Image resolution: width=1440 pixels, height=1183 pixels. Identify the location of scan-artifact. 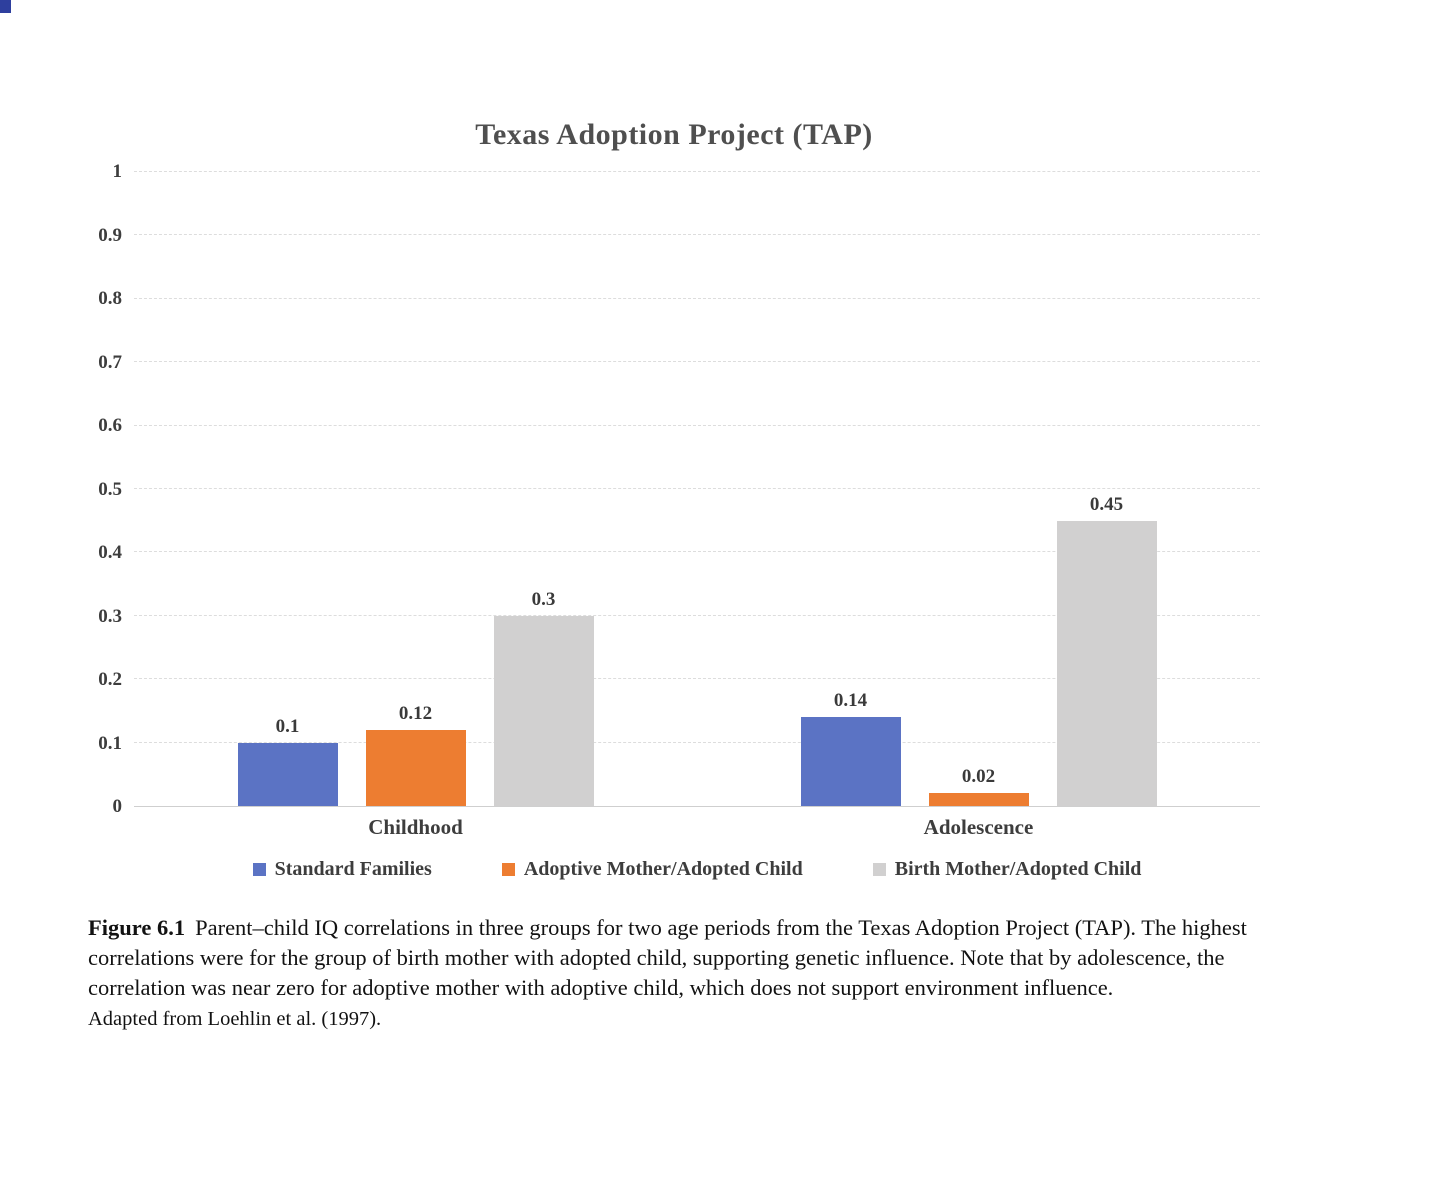
(5, 6).